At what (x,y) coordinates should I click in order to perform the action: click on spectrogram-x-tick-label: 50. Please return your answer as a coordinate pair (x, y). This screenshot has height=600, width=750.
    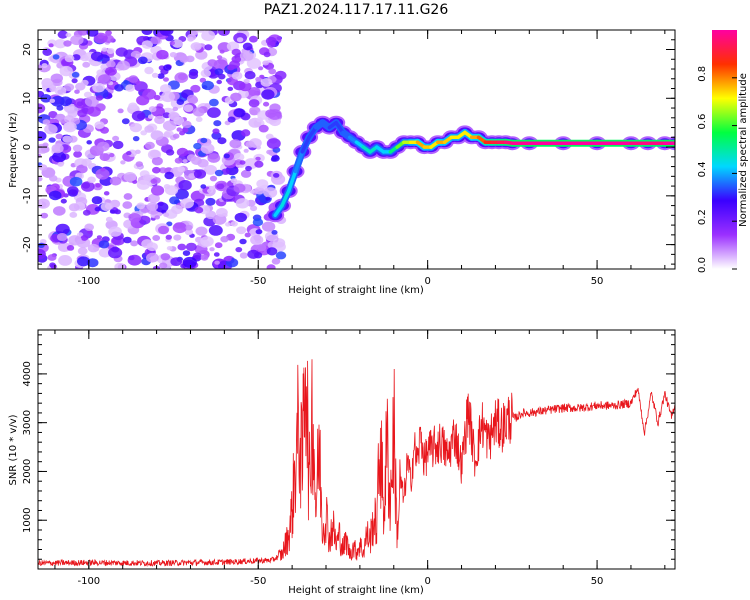
    Looking at the image, I should click on (597, 281).